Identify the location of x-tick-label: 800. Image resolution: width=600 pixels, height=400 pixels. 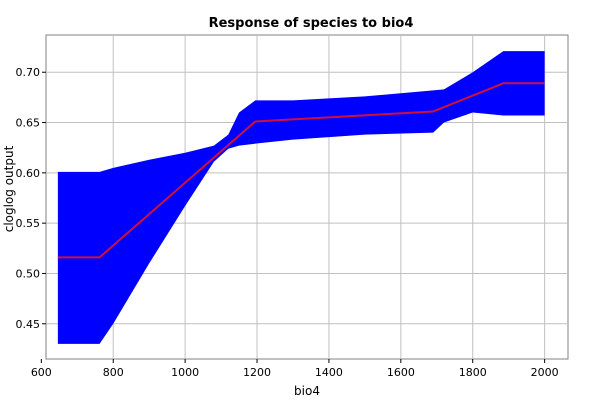
(113, 372).